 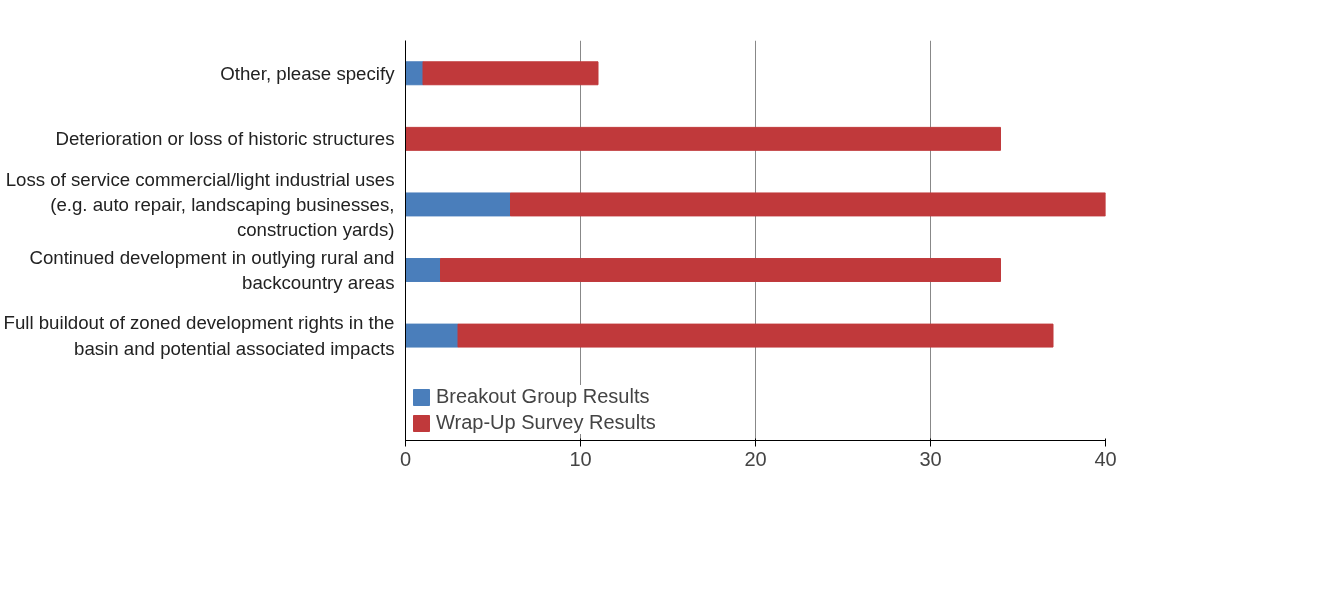 I want to click on y-tick-label: Full buildout of zoned development rights in the basin and potential associated impacts, so click(x=199, y=335).